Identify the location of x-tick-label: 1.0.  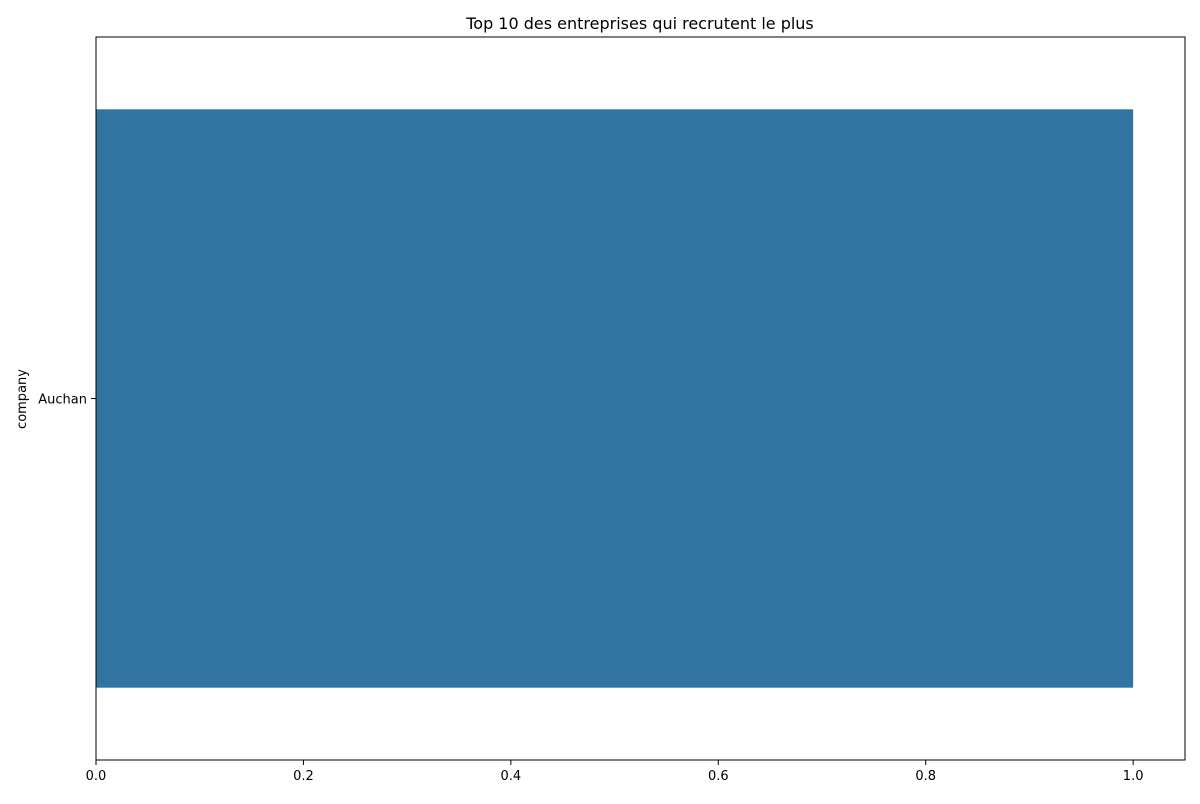
(1133, 776).